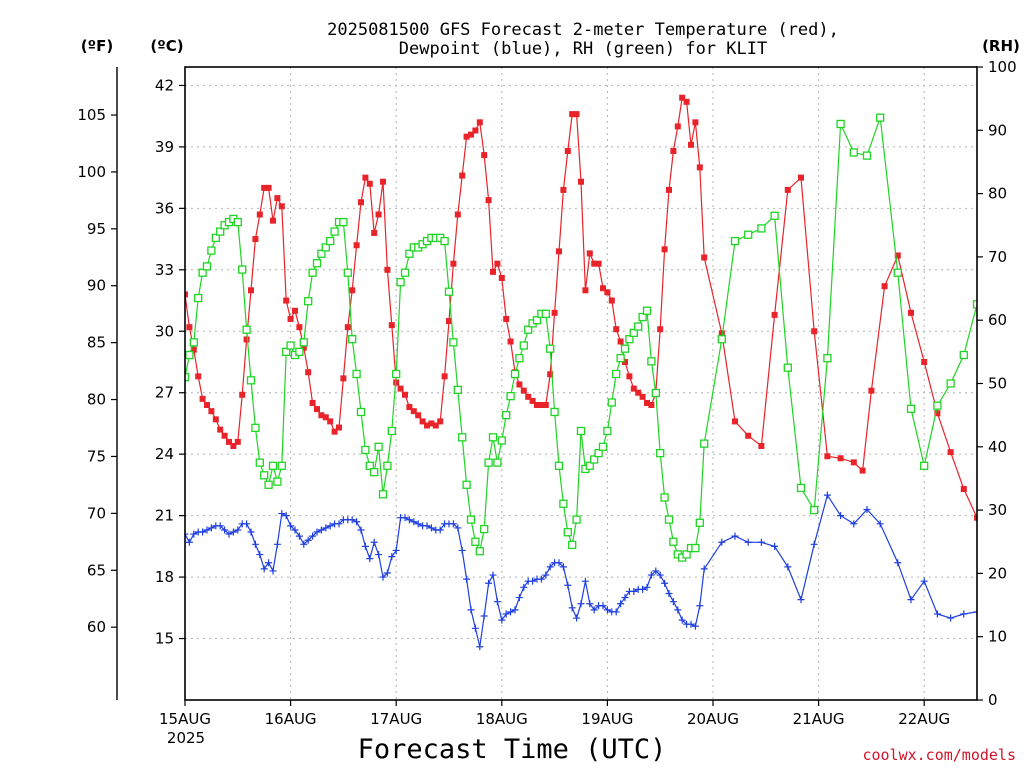 This screenshot has width=1024, height=768. What do you see at coordinates (1002, 67) in the screenshot?
I see `rh-tick-label: 100` at bounding box center [1002, 67].